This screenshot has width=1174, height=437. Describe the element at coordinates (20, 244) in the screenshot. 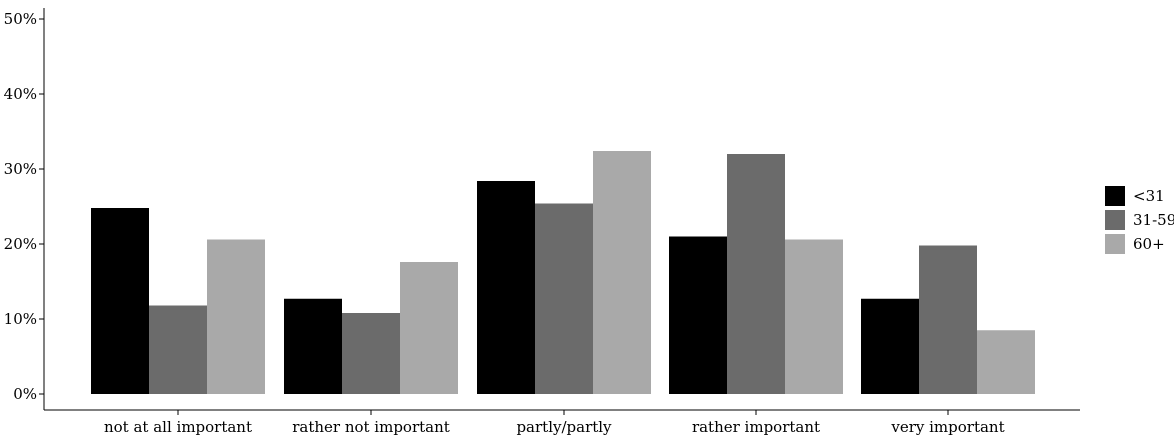

I see `y-tick-label: 20%` at that location.